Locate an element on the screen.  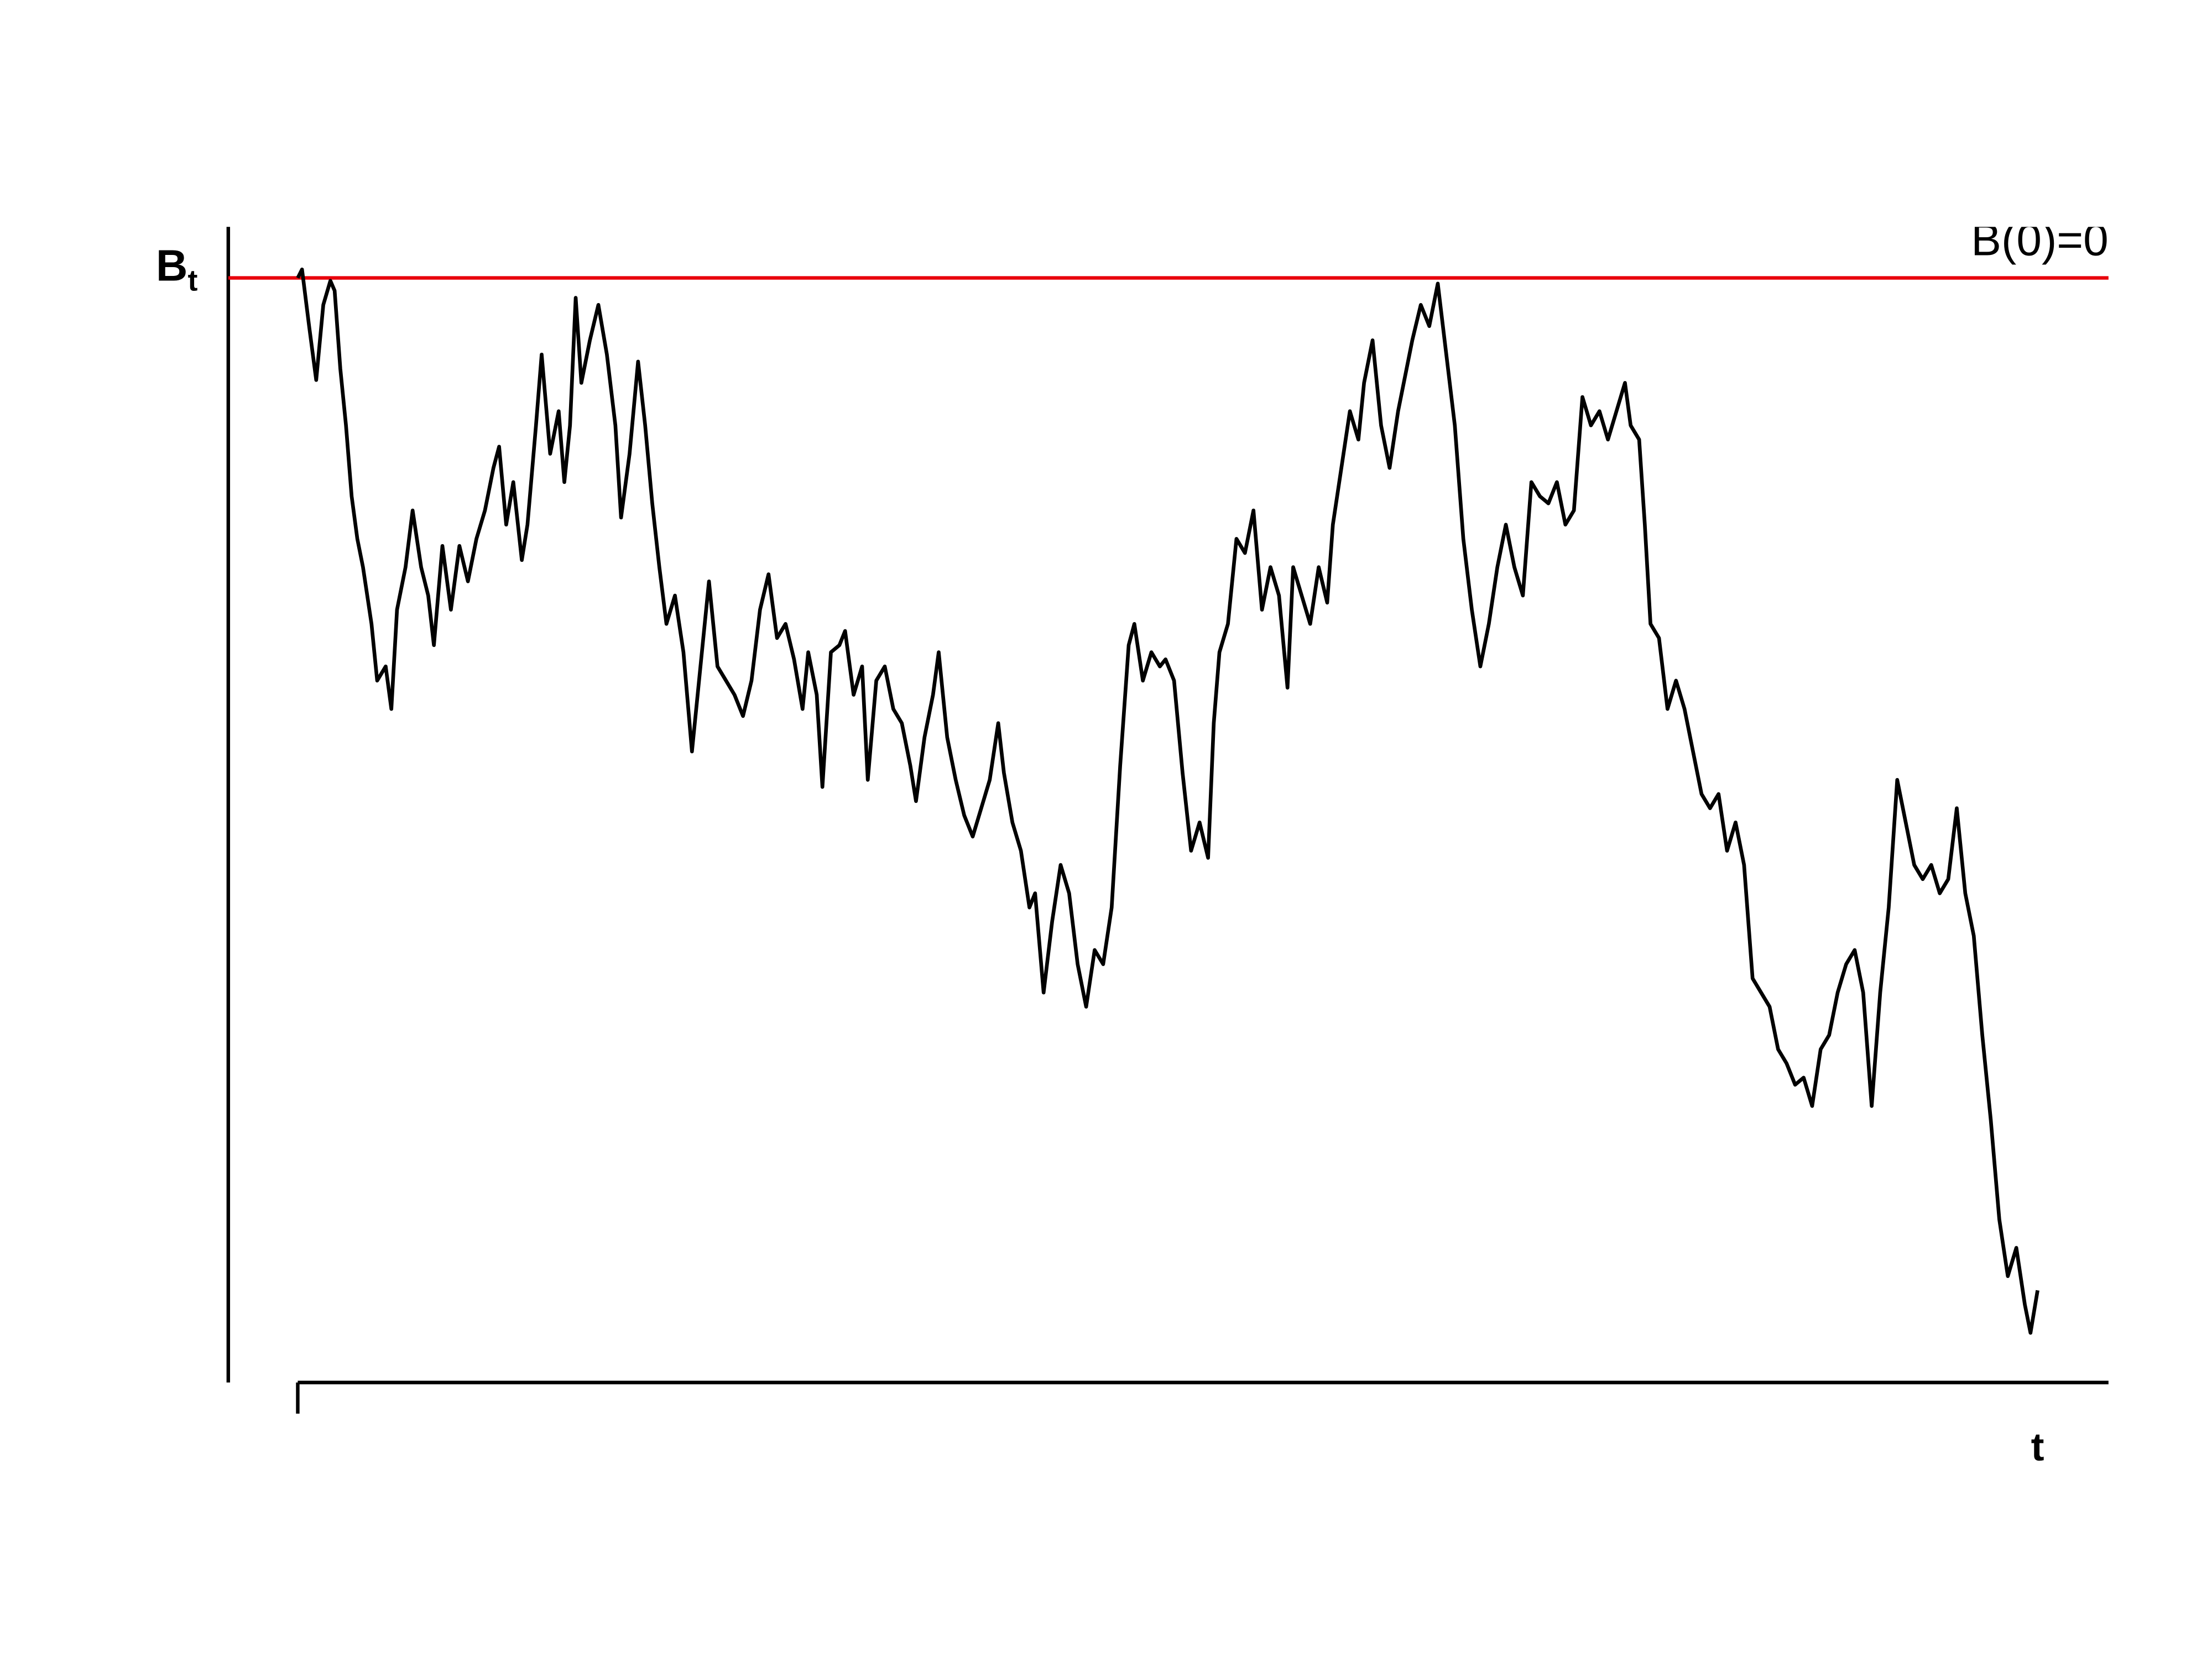
x-axis-label: t is located at coordinates (2038, 1447).